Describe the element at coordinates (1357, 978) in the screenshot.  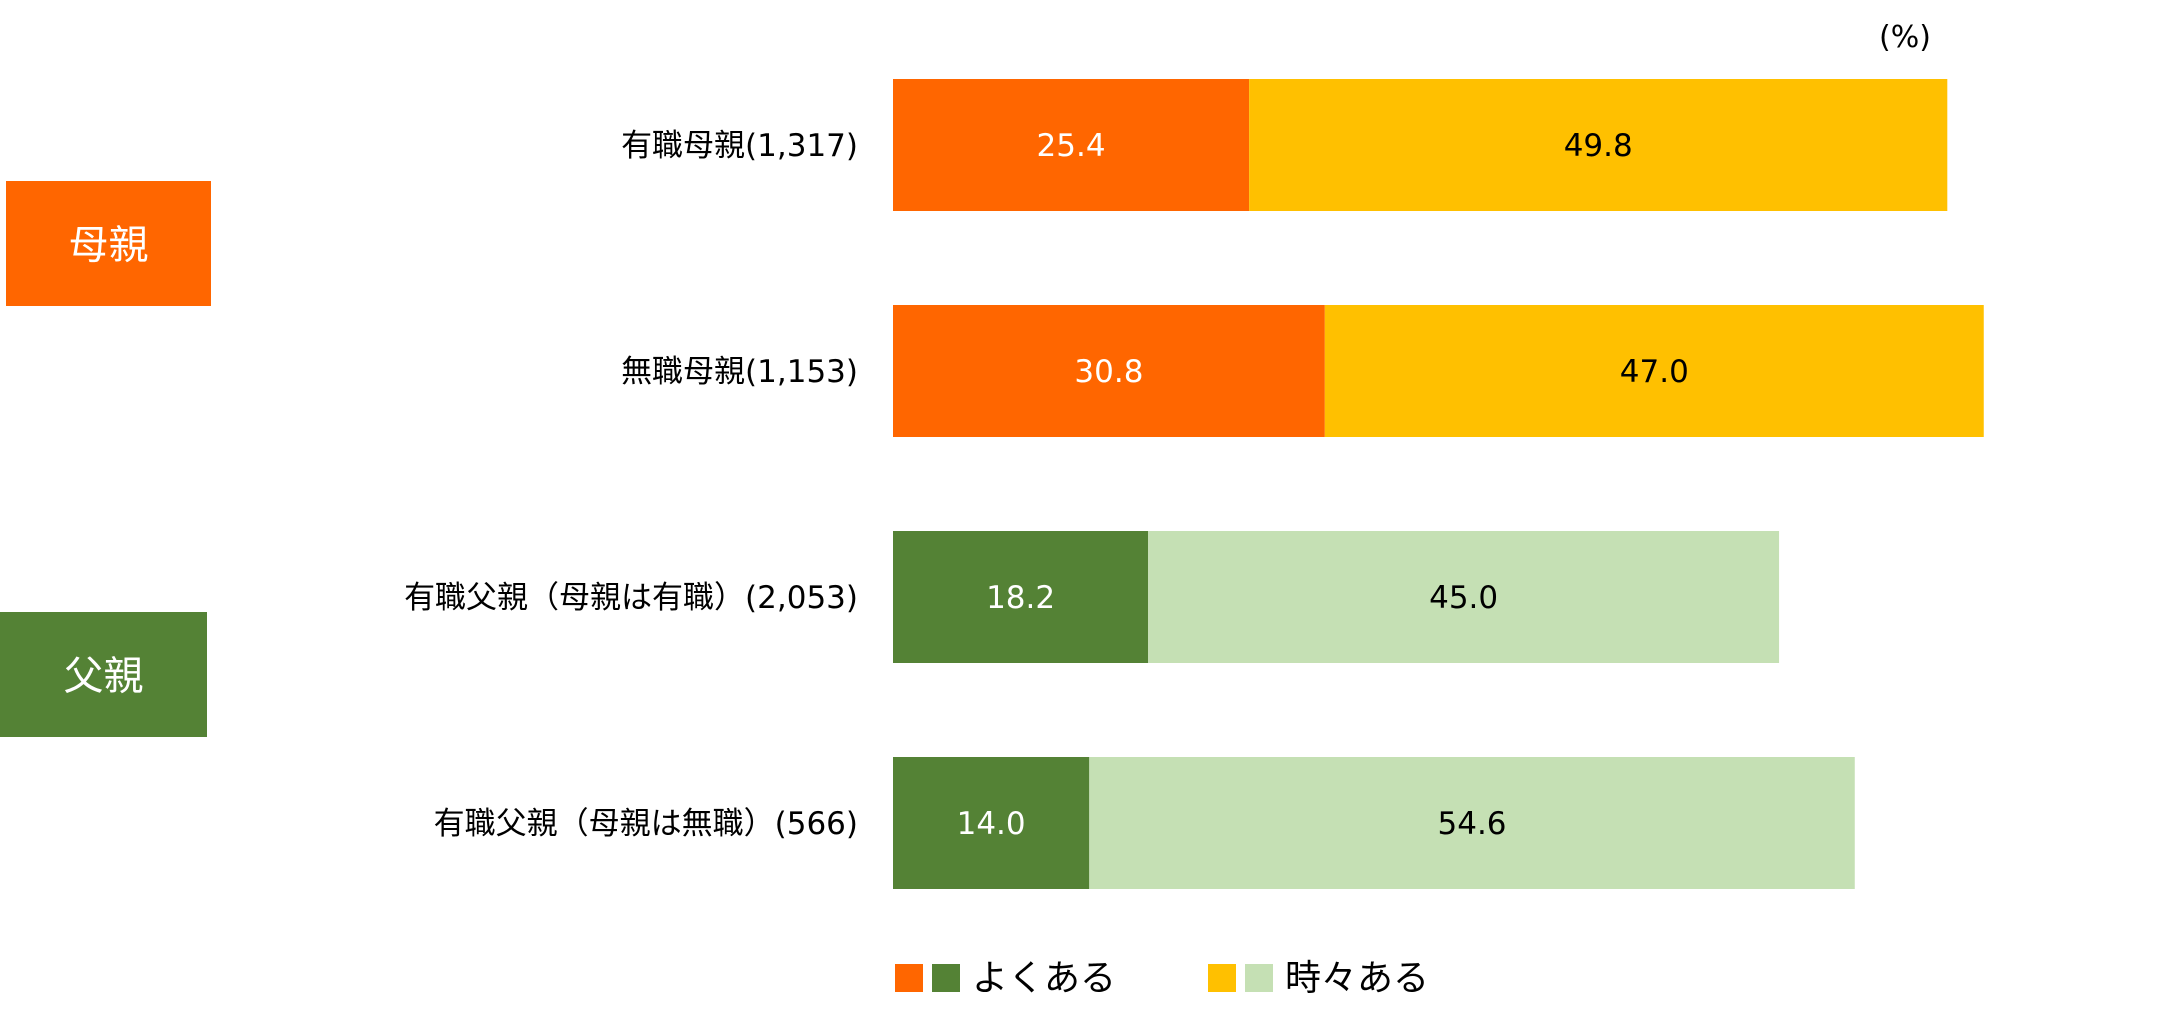
I see `legend-label: 時々ある` at that location.